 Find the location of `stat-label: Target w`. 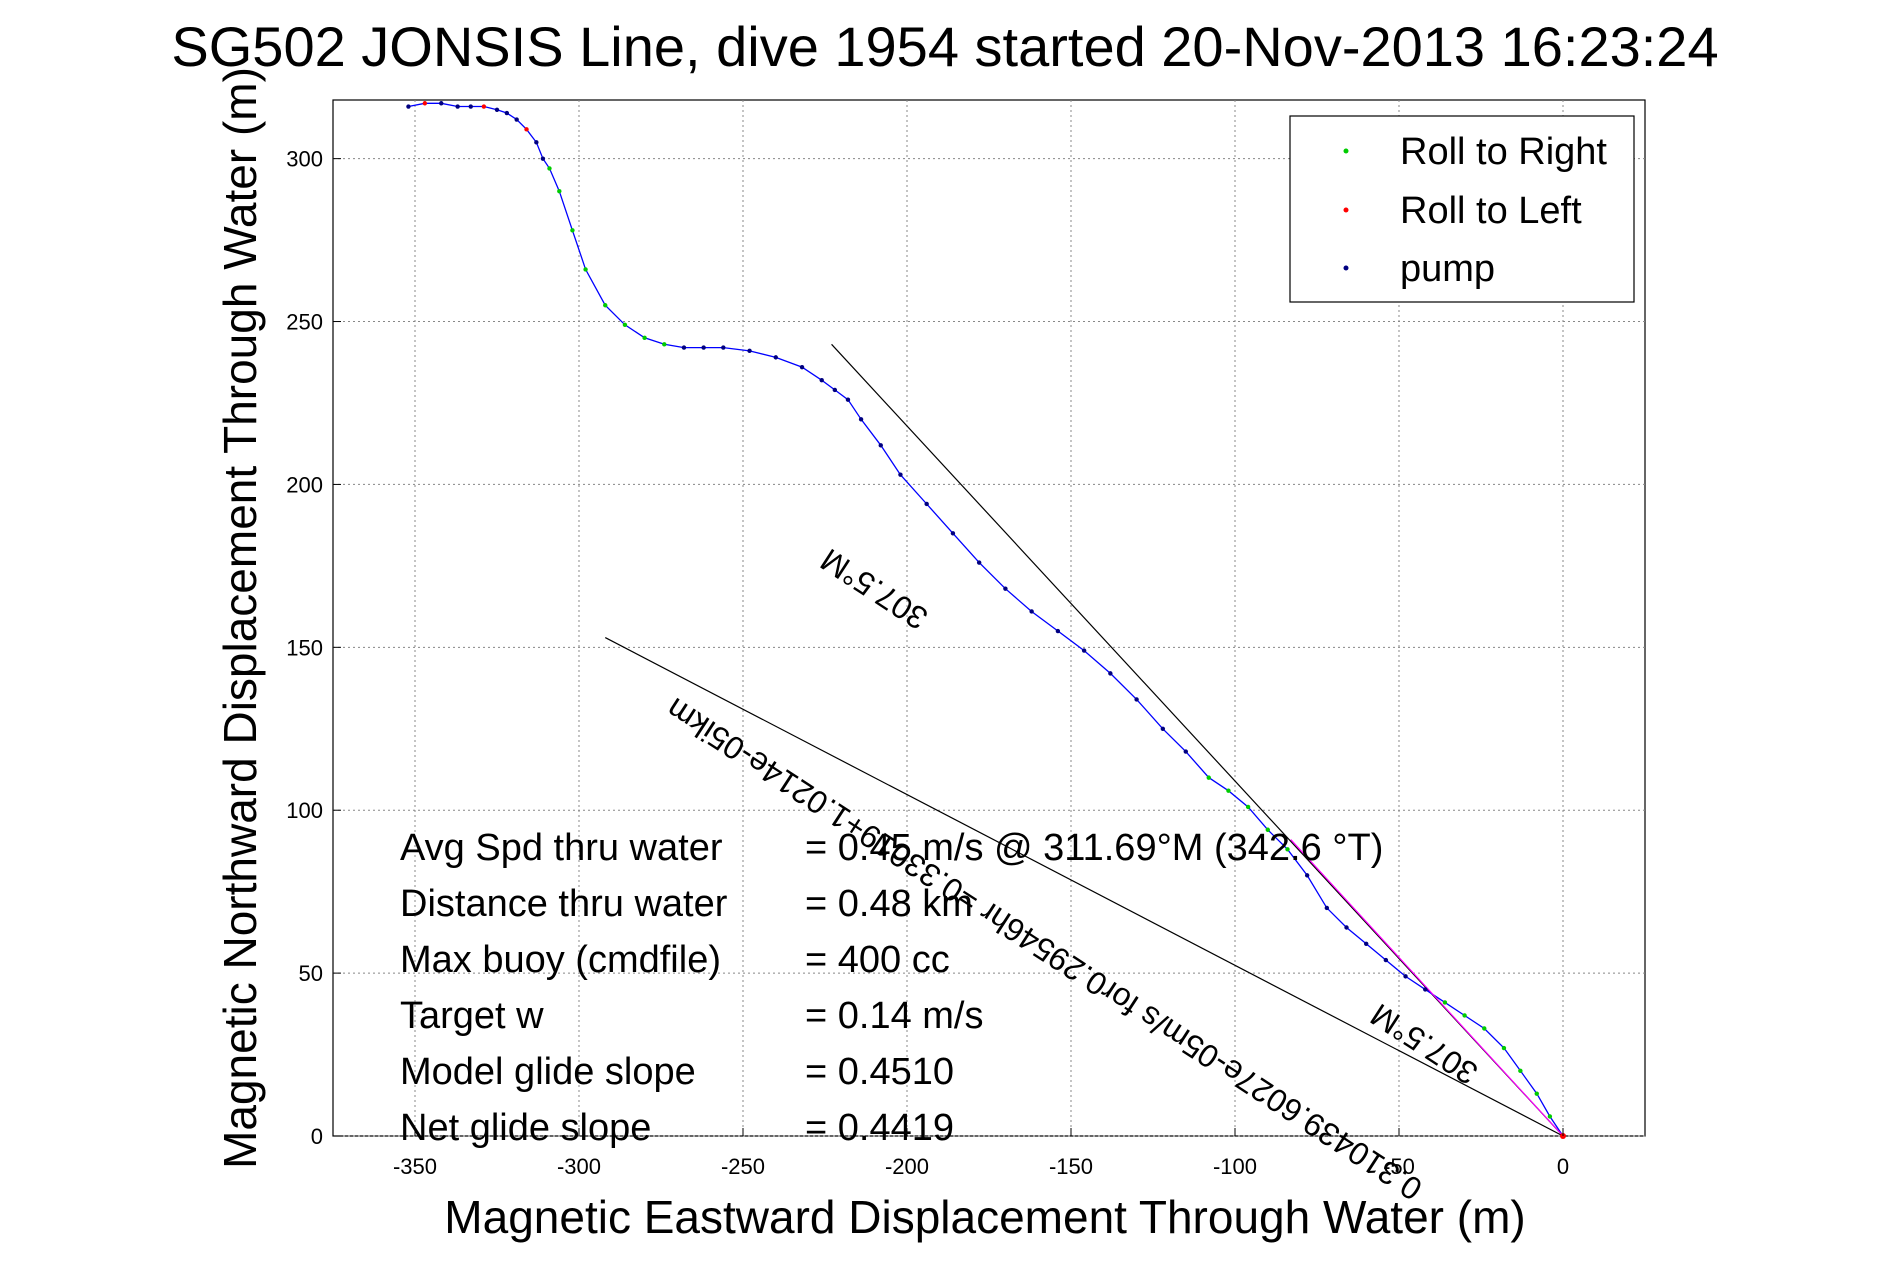

stat-label: Target w is located at coordinates (472, 1016).